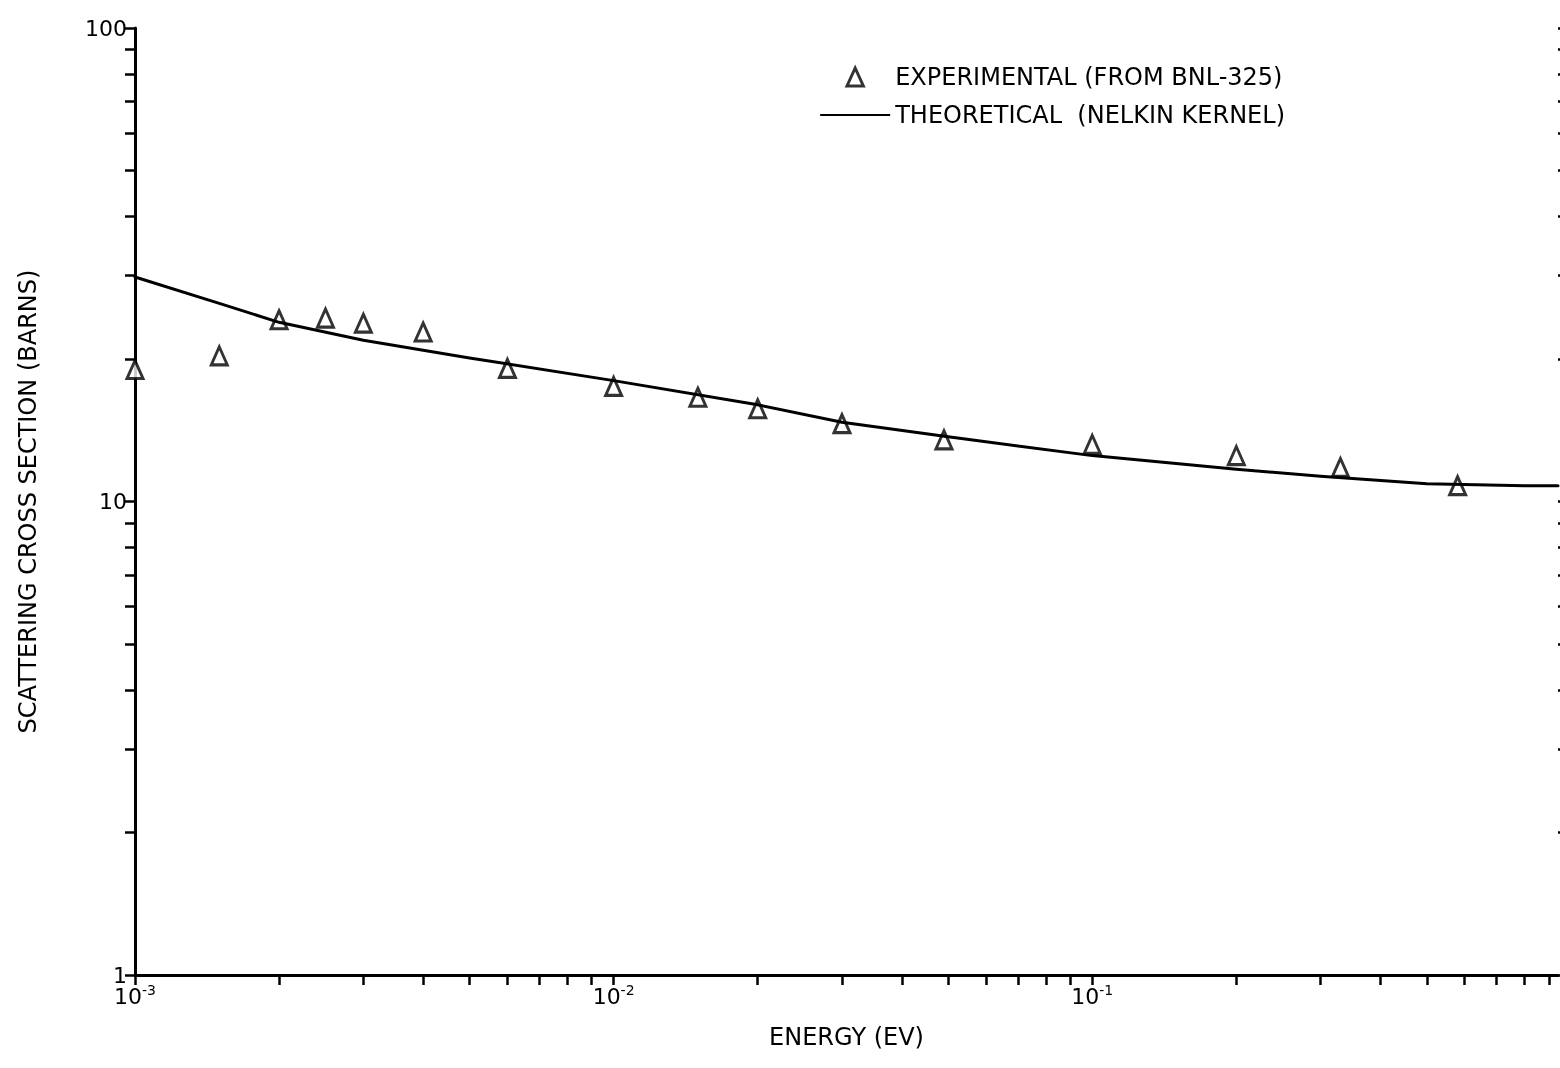 The width and height of the screenshot is (1560, 1068). I want to click on legend-label: EXPERIMENTAL (FROM BNL-325), so click(1089, 77).